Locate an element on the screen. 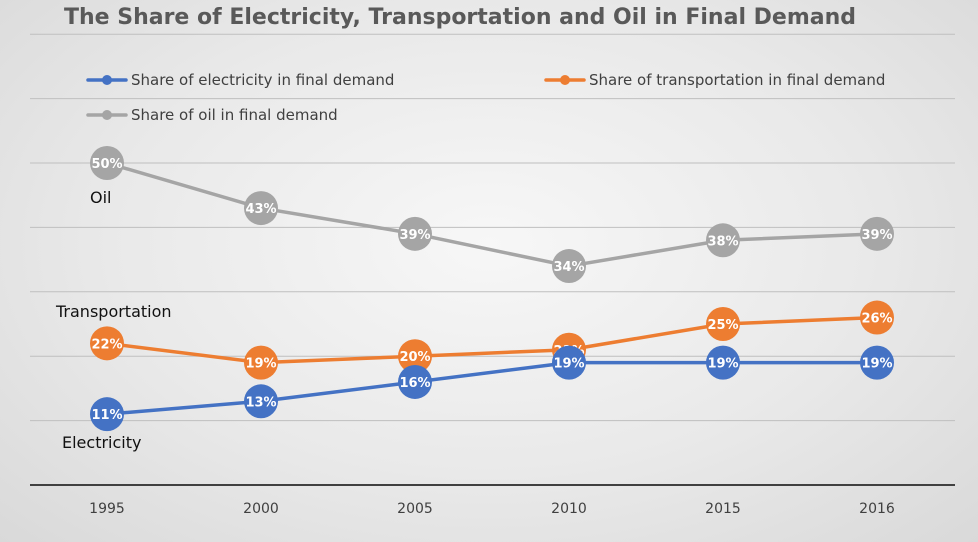 The height and width of the screenshot is (542, 978). data-label: 50% is located at coordinates (106, 164).